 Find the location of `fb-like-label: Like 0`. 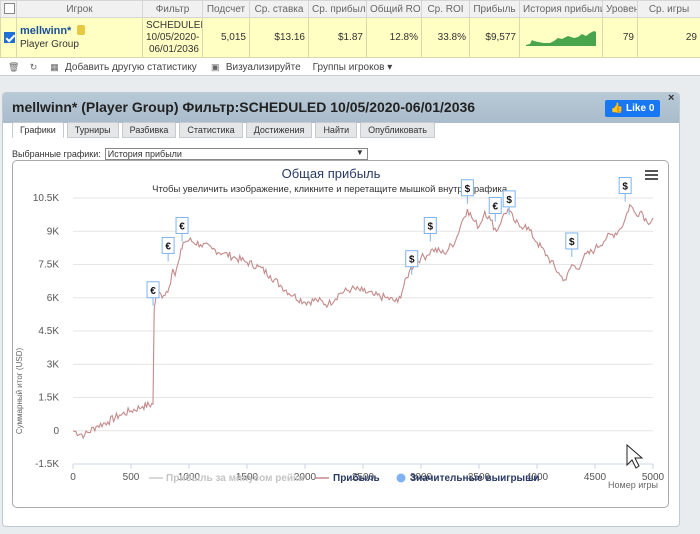

fb-like-label: Like 0 is located at coordinates (640, 108).